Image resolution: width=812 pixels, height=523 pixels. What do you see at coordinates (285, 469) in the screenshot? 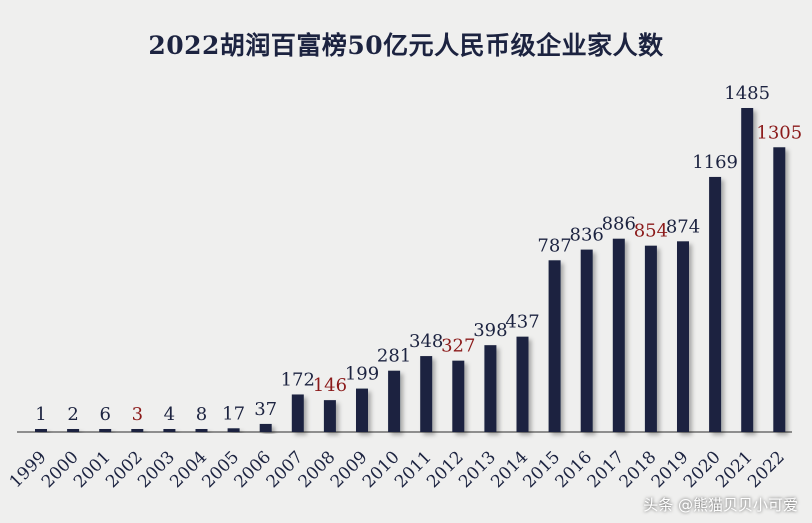
I see `x-tick-label-2007: 2007` at bounding box center [285, 469].